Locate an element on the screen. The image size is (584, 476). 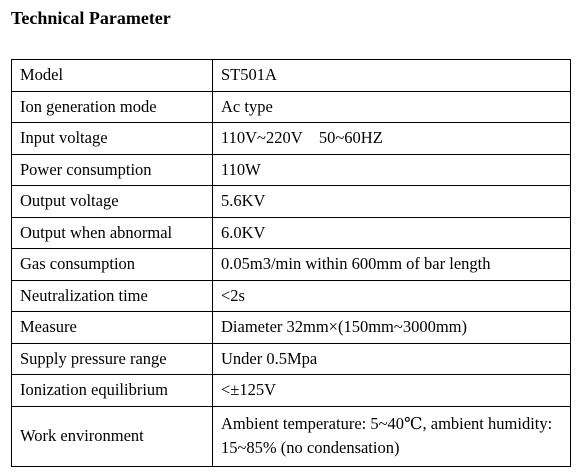
table-row: Output voltage 5.6KV is located at coordinates (291, 201).